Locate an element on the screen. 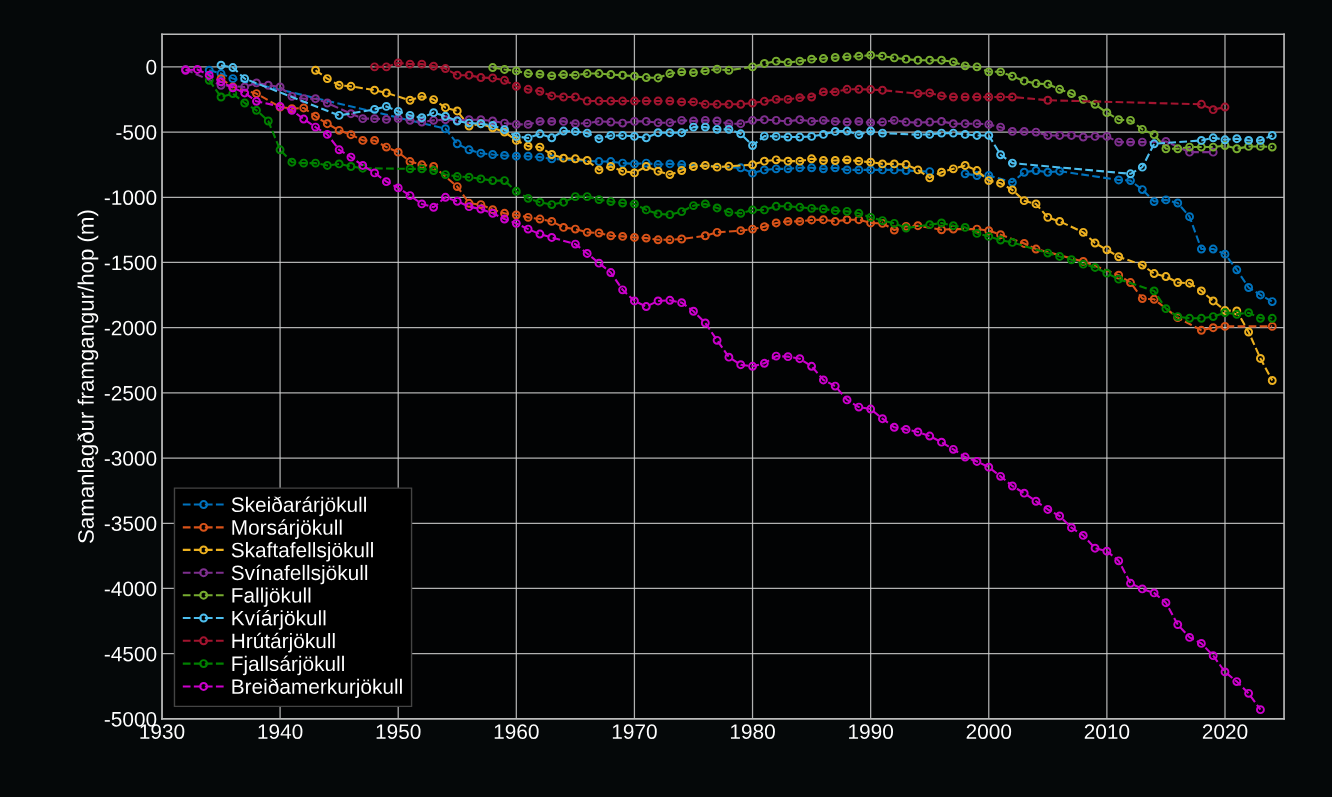  legend-label: Falljökull is located at coordinates (271, 597).